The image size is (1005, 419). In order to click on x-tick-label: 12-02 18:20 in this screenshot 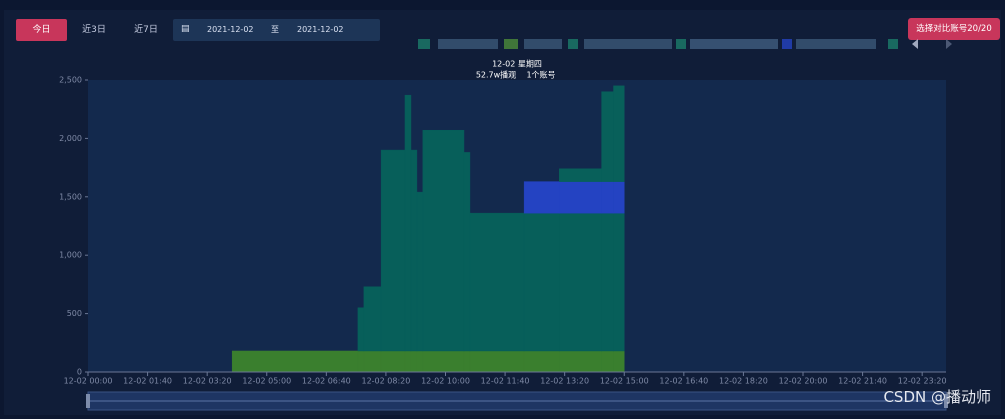, I will do `click(743, 381)`.